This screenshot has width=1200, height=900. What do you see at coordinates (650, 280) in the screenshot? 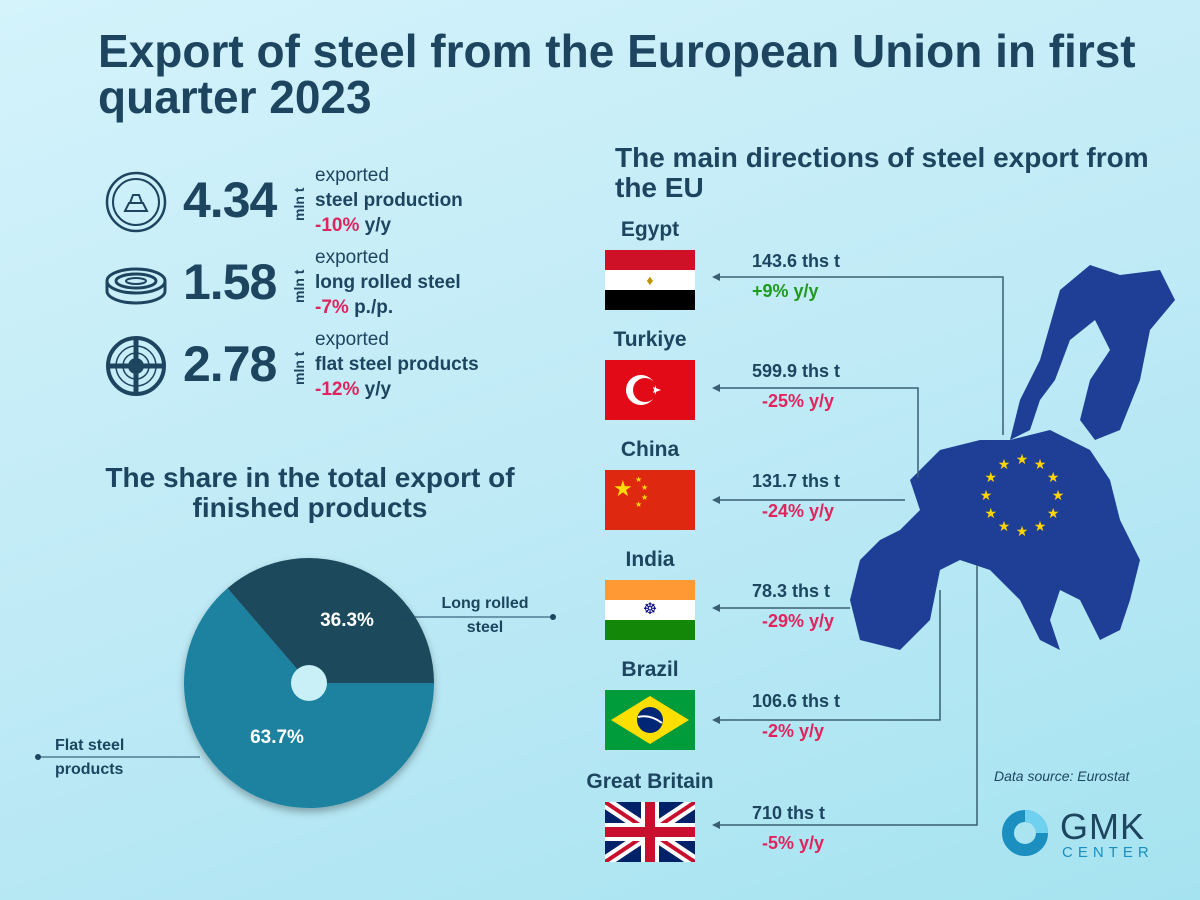
I see `flag-egypt-icon: ♦` at bounding box center [650, 280].